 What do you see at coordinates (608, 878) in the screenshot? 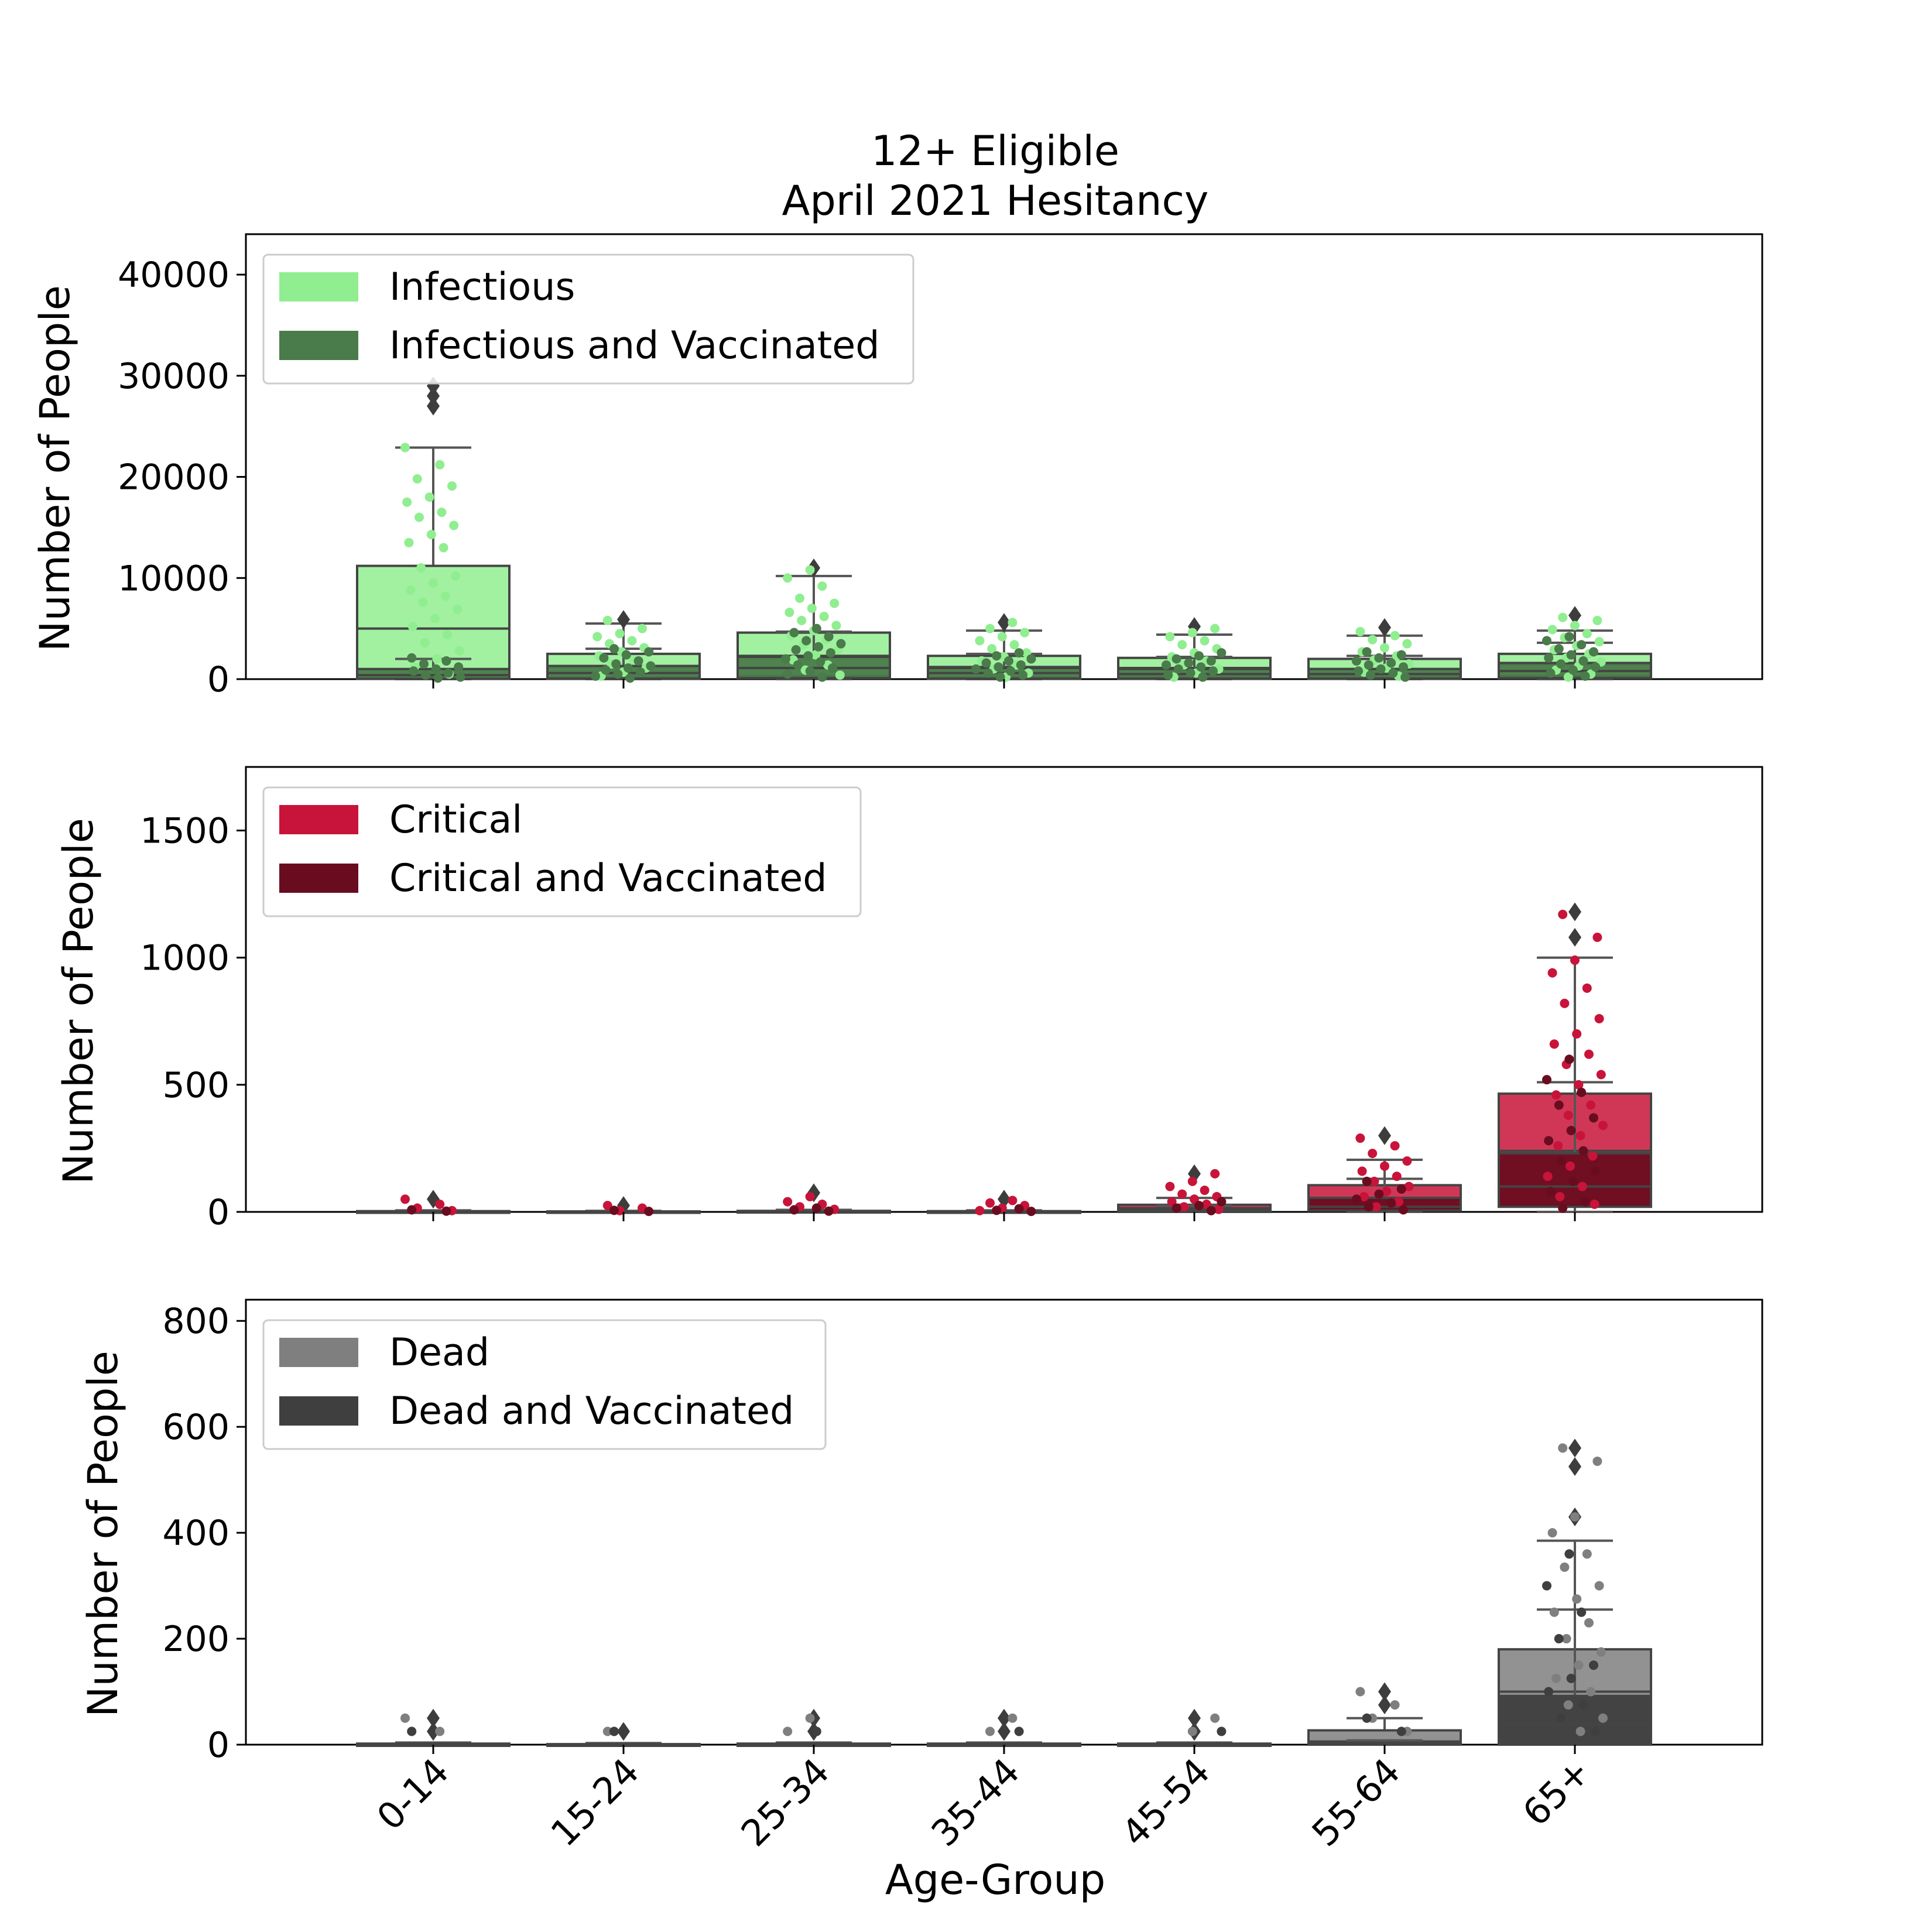
I see `legend-label: Critical and Vaccinated` at bounding box center [608, 878].